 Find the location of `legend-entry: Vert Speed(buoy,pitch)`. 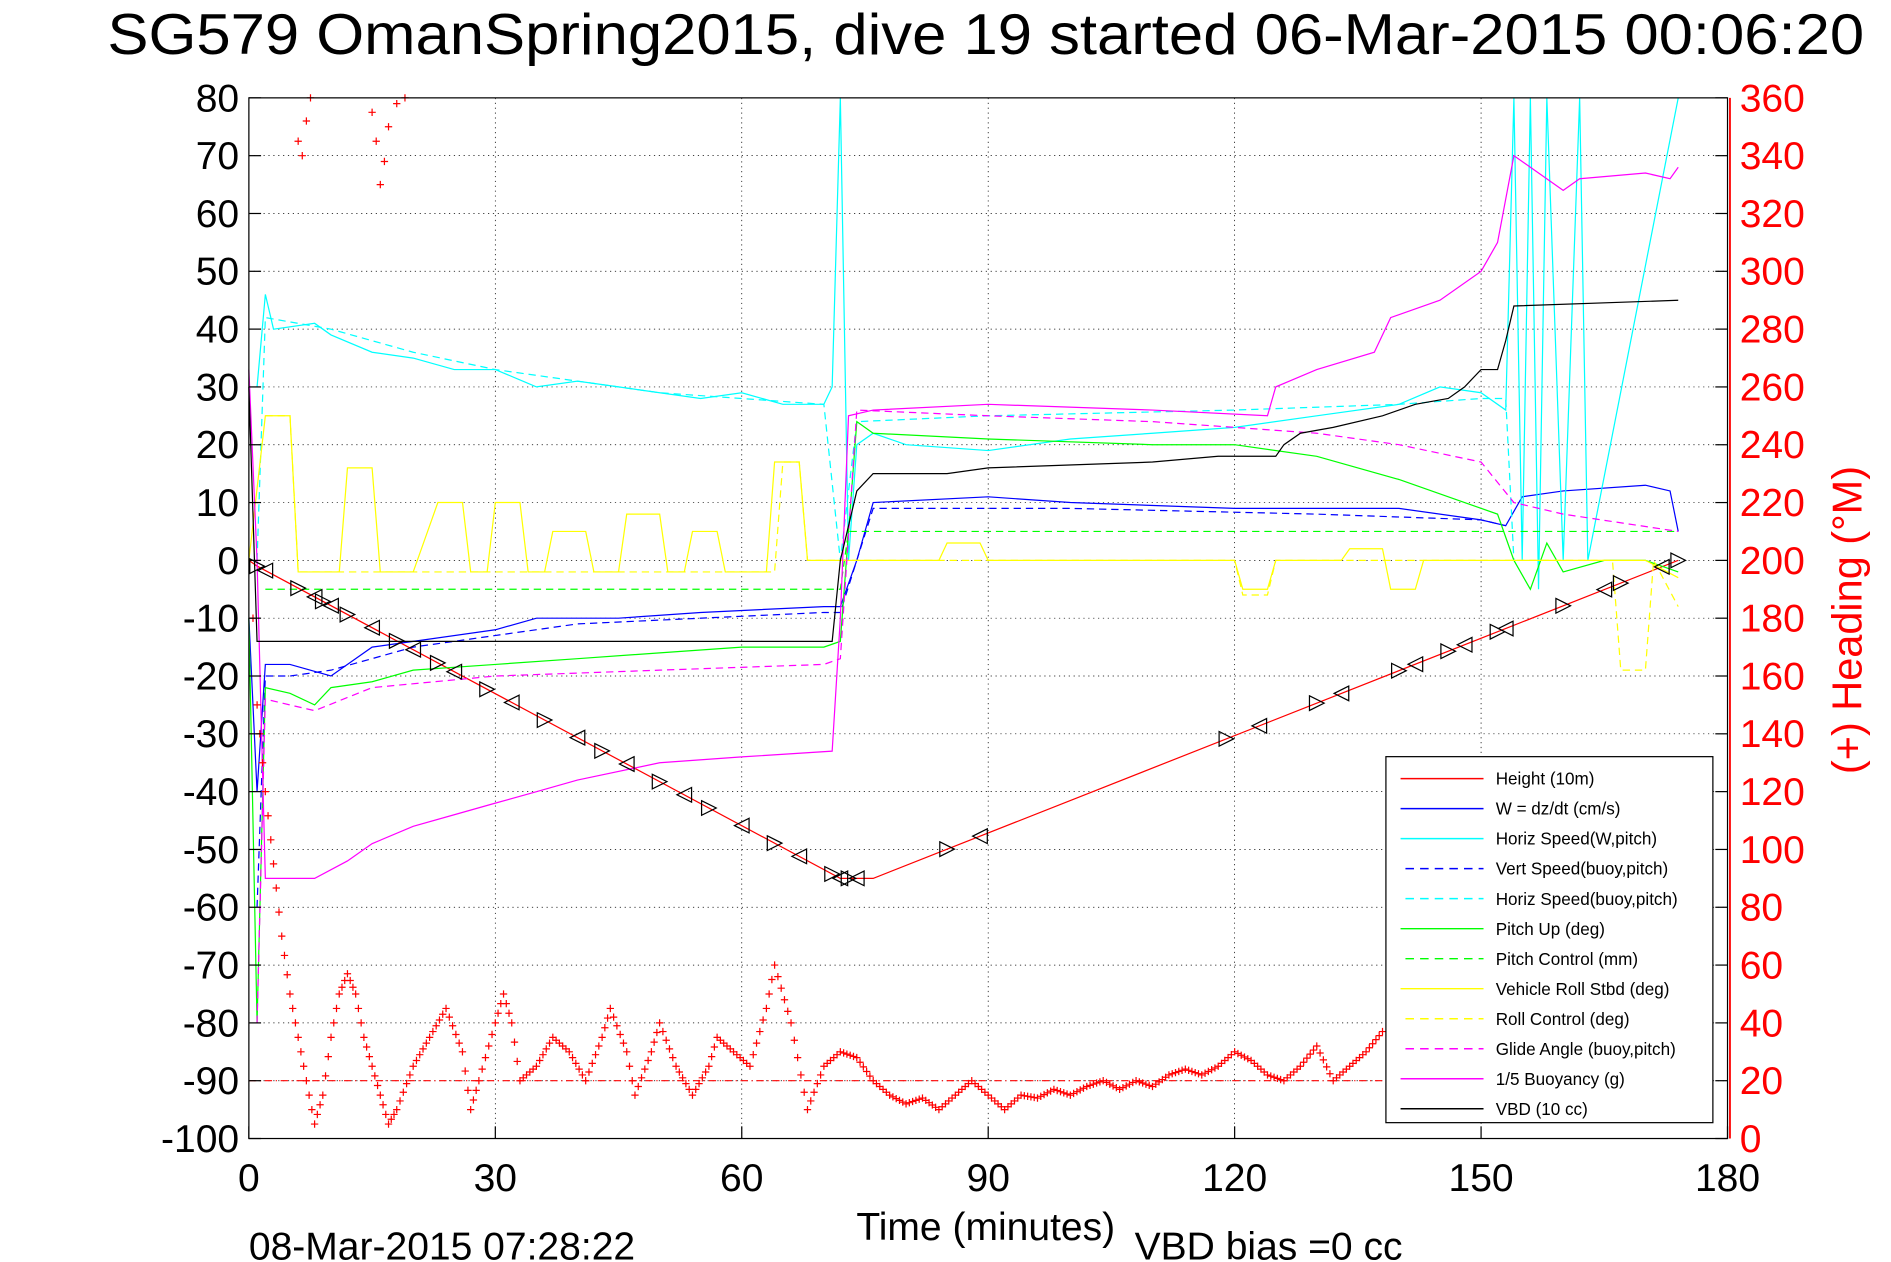

legend-entry: Vert Speed(buoy,pitch) is located at coordinates (1582, 869).